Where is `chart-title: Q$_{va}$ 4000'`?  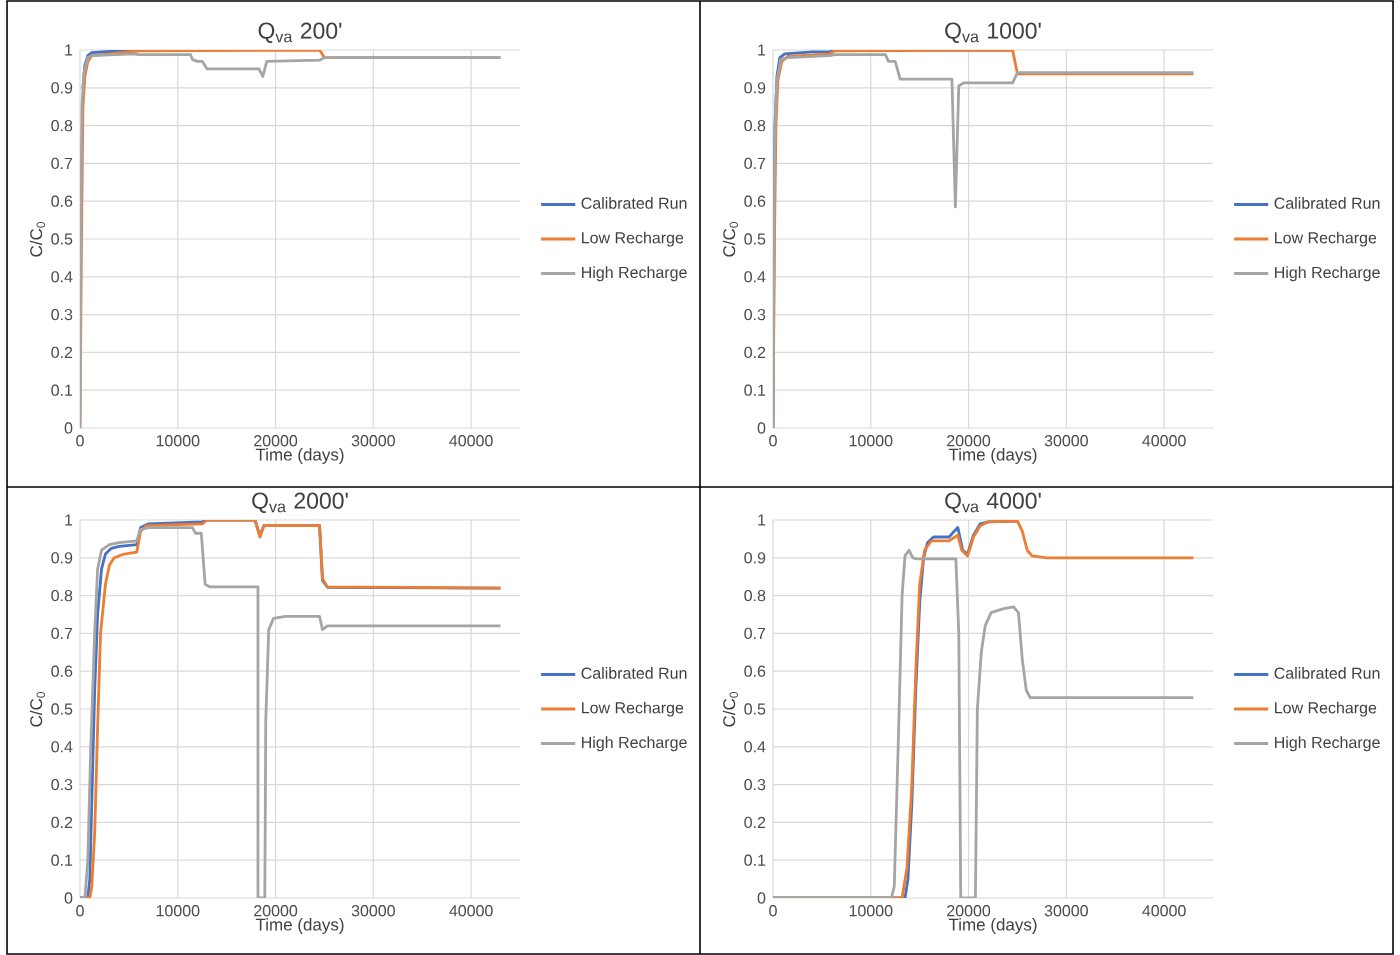 chart-title: Q$_{va}$ 4000' is located at coordinates (993, 502).